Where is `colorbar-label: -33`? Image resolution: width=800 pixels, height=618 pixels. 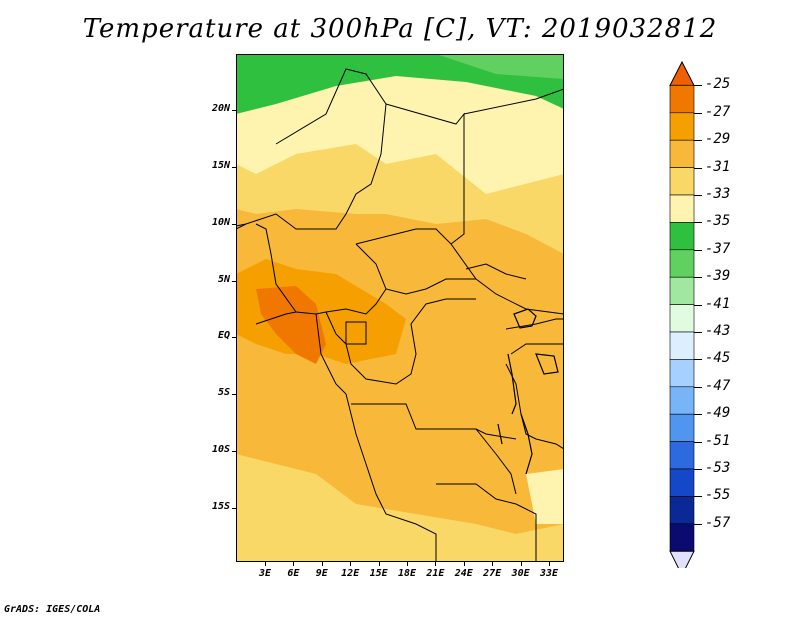 colorbar-label: -33 is located at coordinates (718, 194).